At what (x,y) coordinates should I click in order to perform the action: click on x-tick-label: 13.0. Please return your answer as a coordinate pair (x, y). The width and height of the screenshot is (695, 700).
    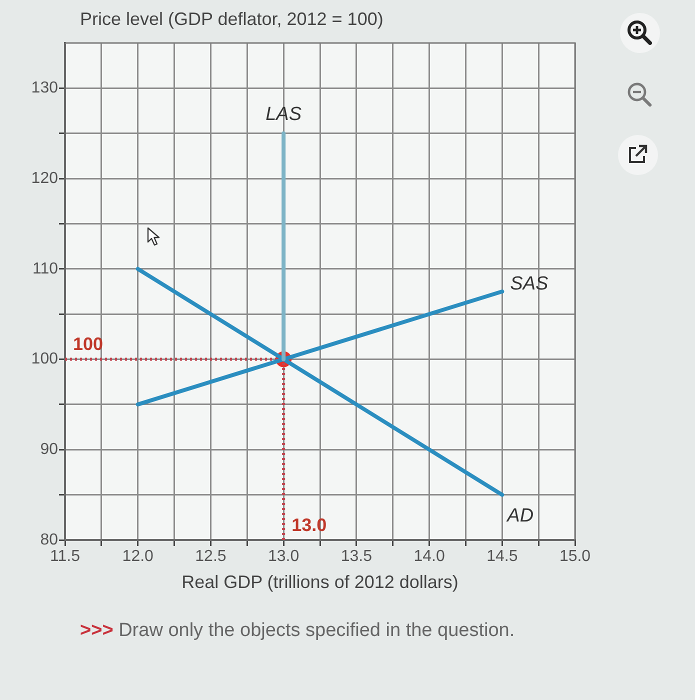
    Looking at the image, I should click on (284, 557).